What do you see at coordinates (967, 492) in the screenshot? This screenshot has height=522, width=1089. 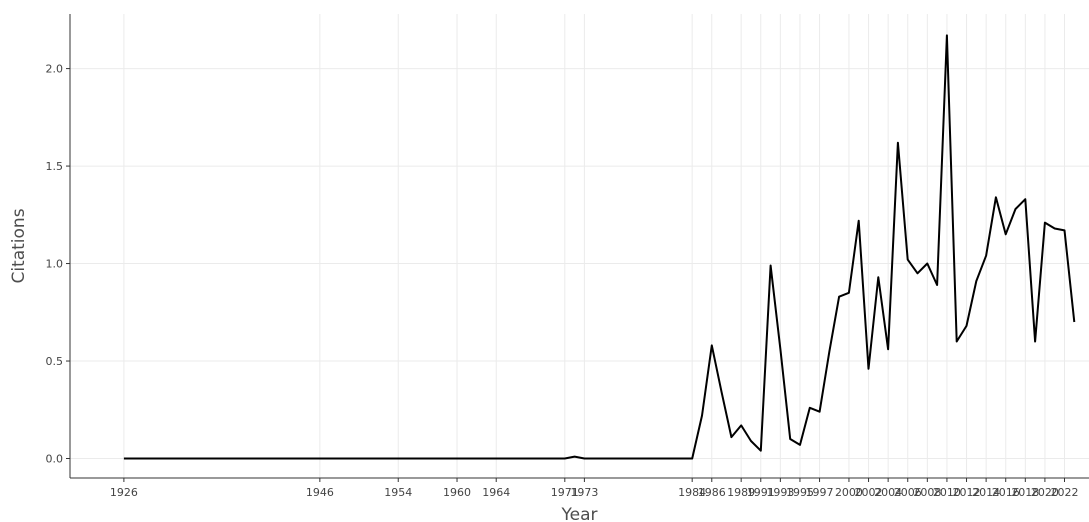 I see `x-tick-label: 2012` at bounding box center [967, 492].